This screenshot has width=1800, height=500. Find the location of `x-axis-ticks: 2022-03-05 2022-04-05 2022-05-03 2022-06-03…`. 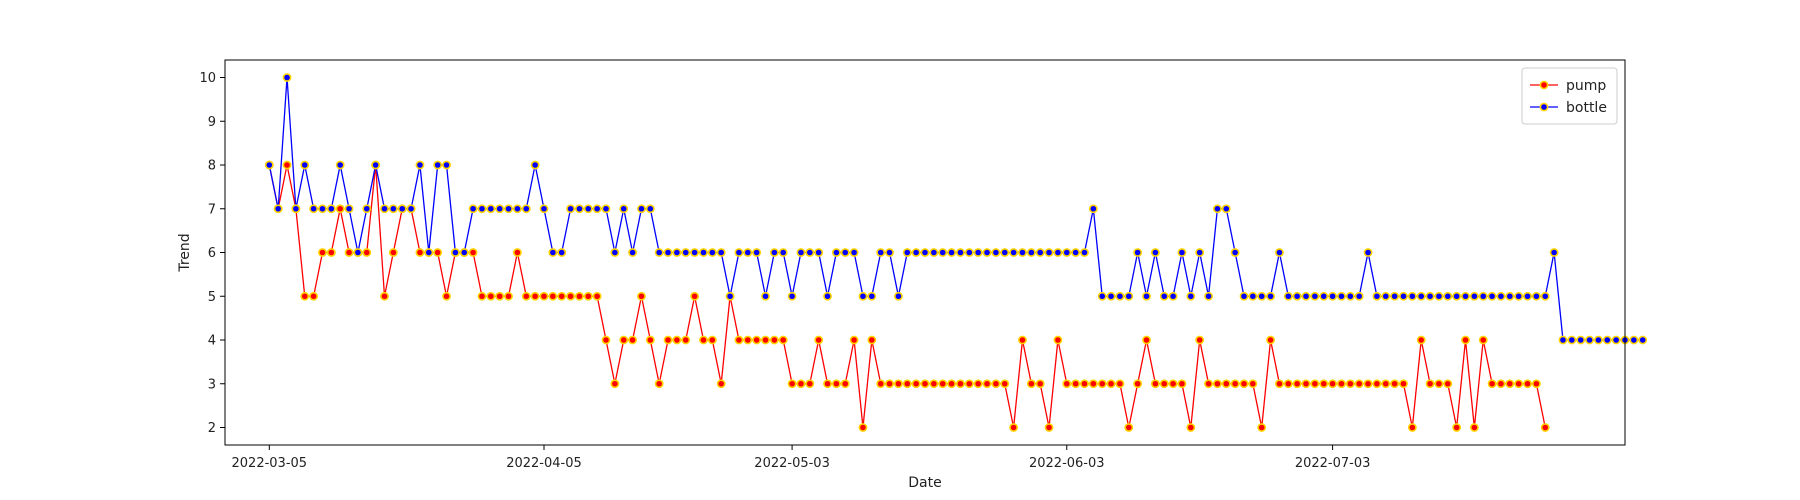

x-axis-ticks: 2022-03-05 2022-04-05 2022-05-03 2022-06-03… is located at coordinates (801, 458).